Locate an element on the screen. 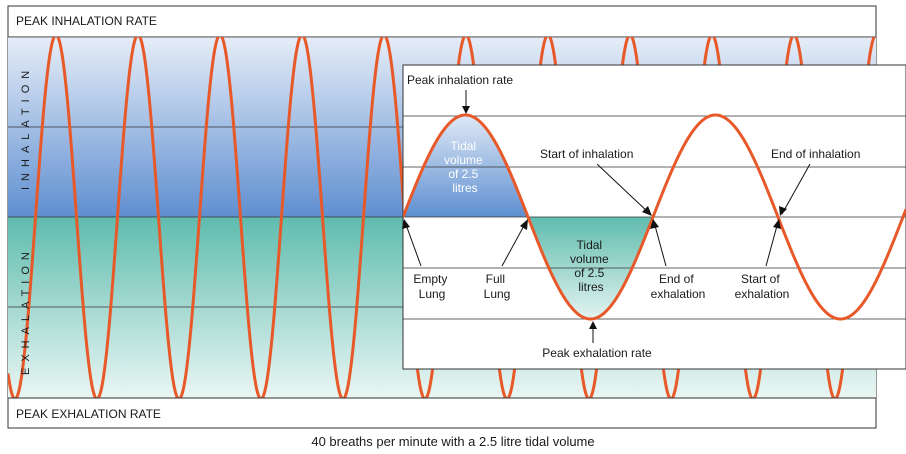 This screenshot has height=454, width=906. peak-inhalation-band is located at coordinates (442, 21).